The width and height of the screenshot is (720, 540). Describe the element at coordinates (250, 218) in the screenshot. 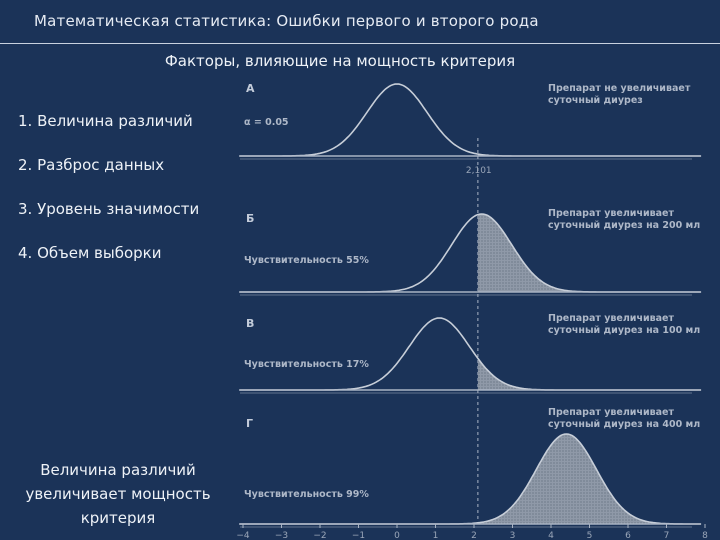

I see `panel-letter: Б` at that location.